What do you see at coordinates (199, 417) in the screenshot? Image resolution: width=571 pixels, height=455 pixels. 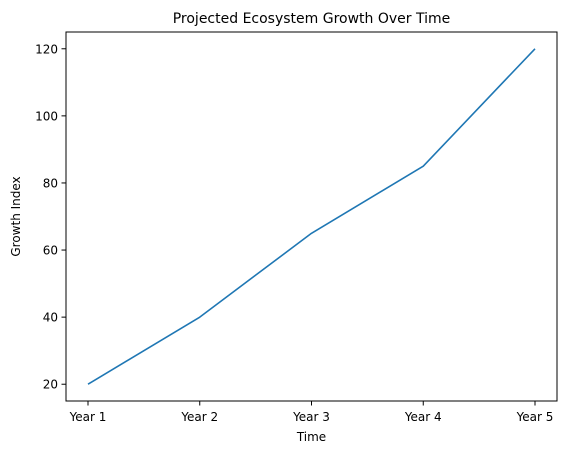 I see `x-tick-label: Year 2` at bounding box center [199, 417].